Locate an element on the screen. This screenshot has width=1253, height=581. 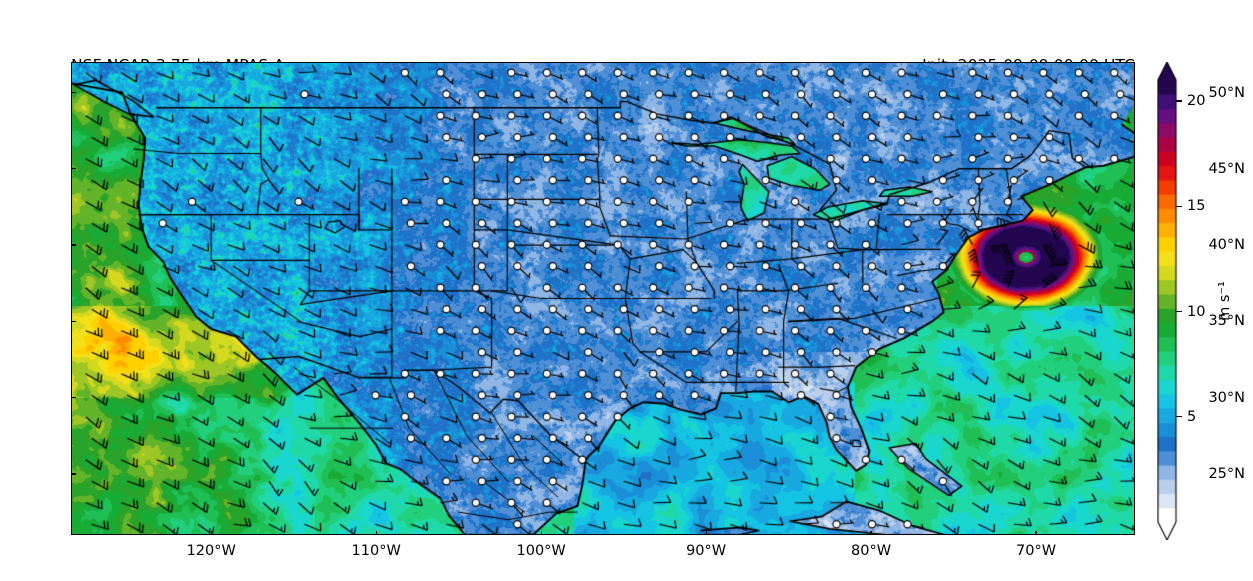
colorbar: m s⁻¹ 5 10 15 20 is located at coordinates (1205, 301).